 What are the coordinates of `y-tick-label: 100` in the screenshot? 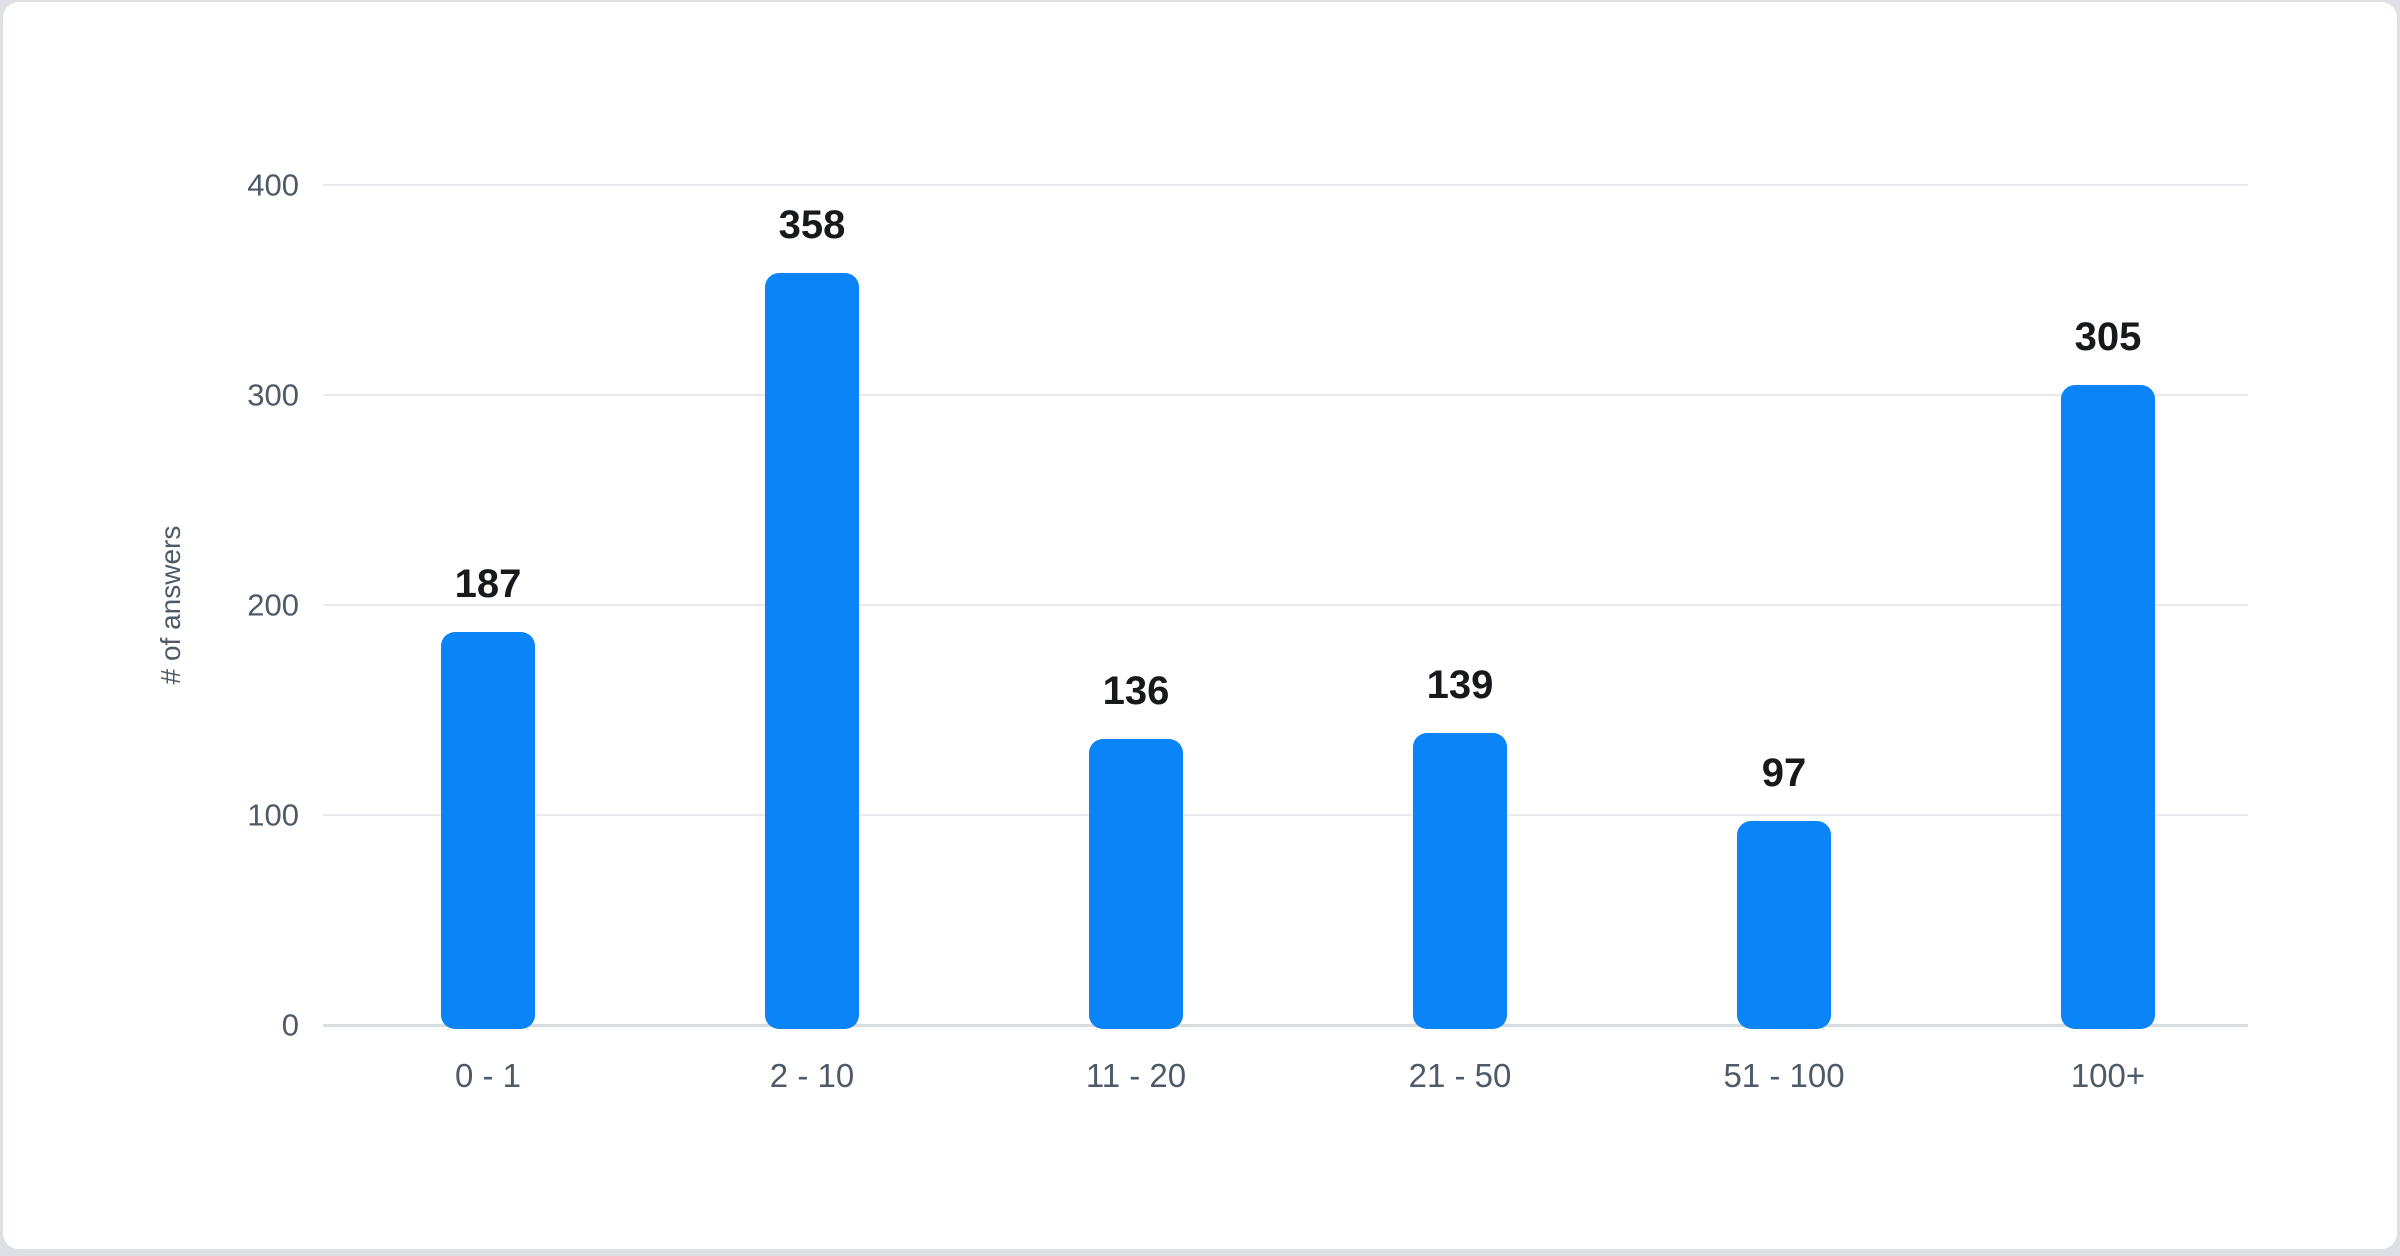 It's located at (273, 815).